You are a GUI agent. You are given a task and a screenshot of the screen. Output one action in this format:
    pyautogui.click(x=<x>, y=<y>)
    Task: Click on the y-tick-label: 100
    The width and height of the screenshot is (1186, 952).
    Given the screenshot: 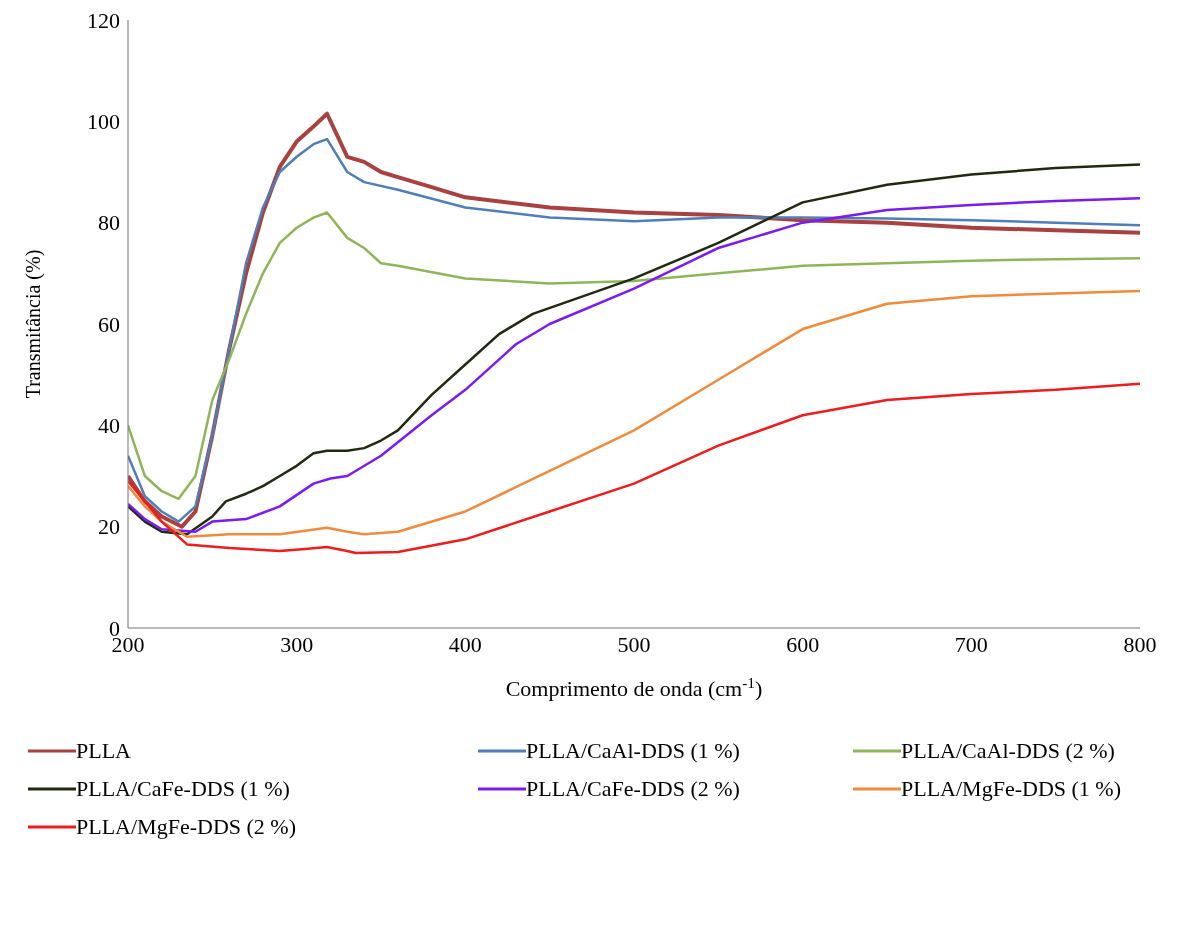 What is the action you would take?
    pyautogui.click(x=103, y=122)
    